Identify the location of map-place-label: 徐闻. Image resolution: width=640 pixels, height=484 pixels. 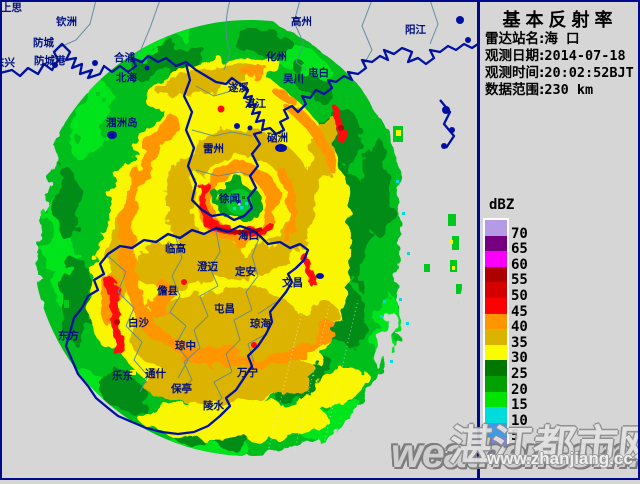
(229, 198).